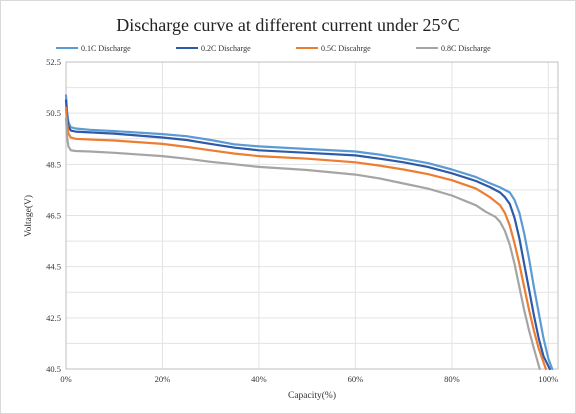 This screenshot has height=414, width=576. Describe the element at coordinates (466, 48) in the screenshot. I see `legend-label: 0.8C Discharge` at that location.